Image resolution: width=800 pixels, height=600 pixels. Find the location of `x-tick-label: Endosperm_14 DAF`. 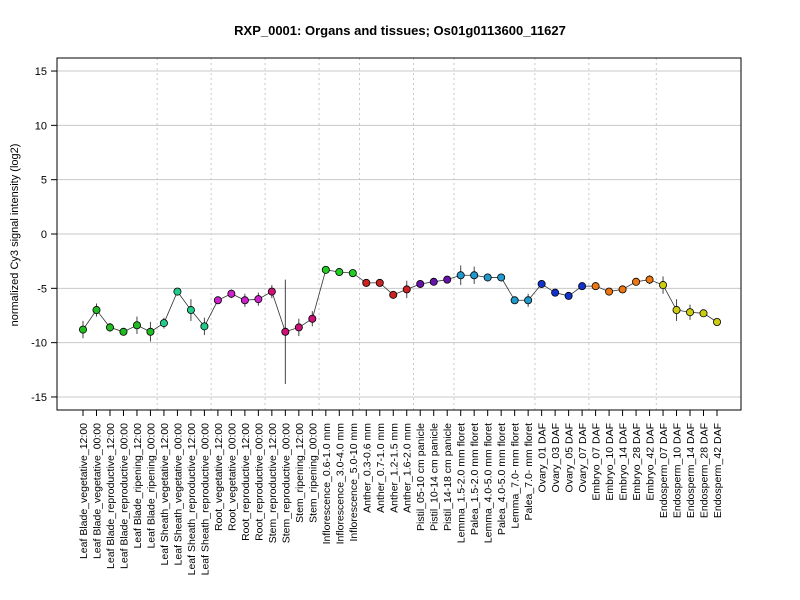

x-tick-label: Endosperm_14 DAF is located at coordinates (691, 470).